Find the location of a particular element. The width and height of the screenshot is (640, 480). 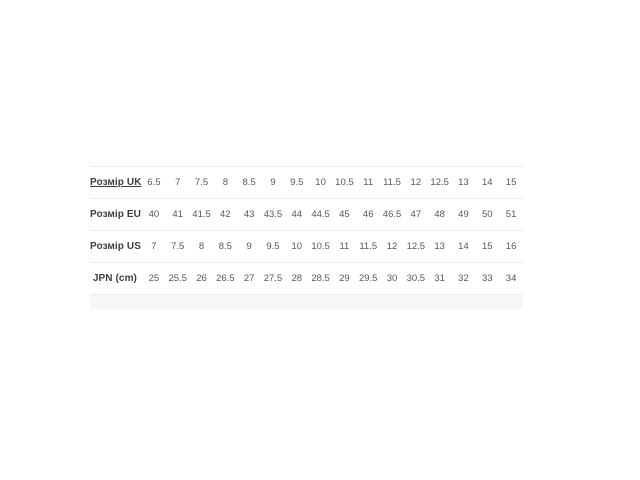

cell-uk-11: 12 is located at coordinates (416, 182).